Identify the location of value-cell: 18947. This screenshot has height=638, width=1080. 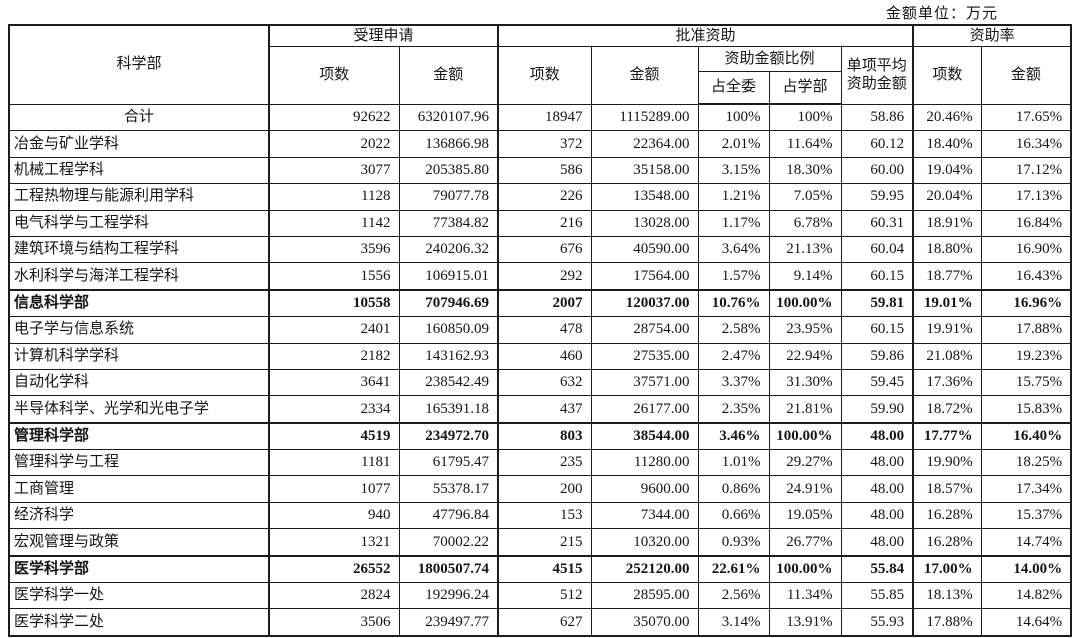
(544, 117).